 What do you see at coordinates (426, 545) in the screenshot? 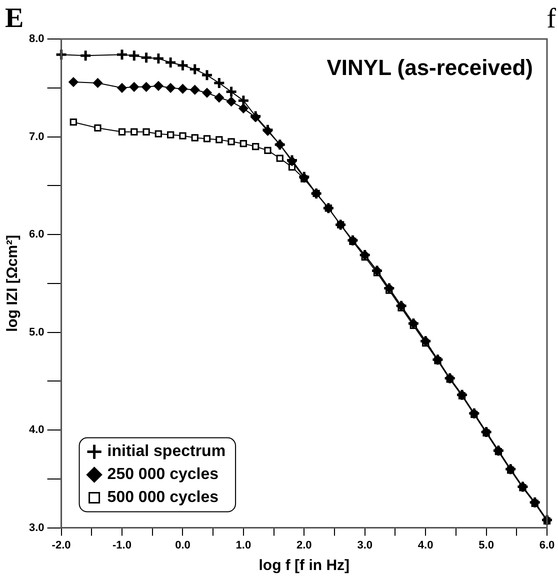
I see `x-tick-label: 4.0` at bounding box center [426, 545].